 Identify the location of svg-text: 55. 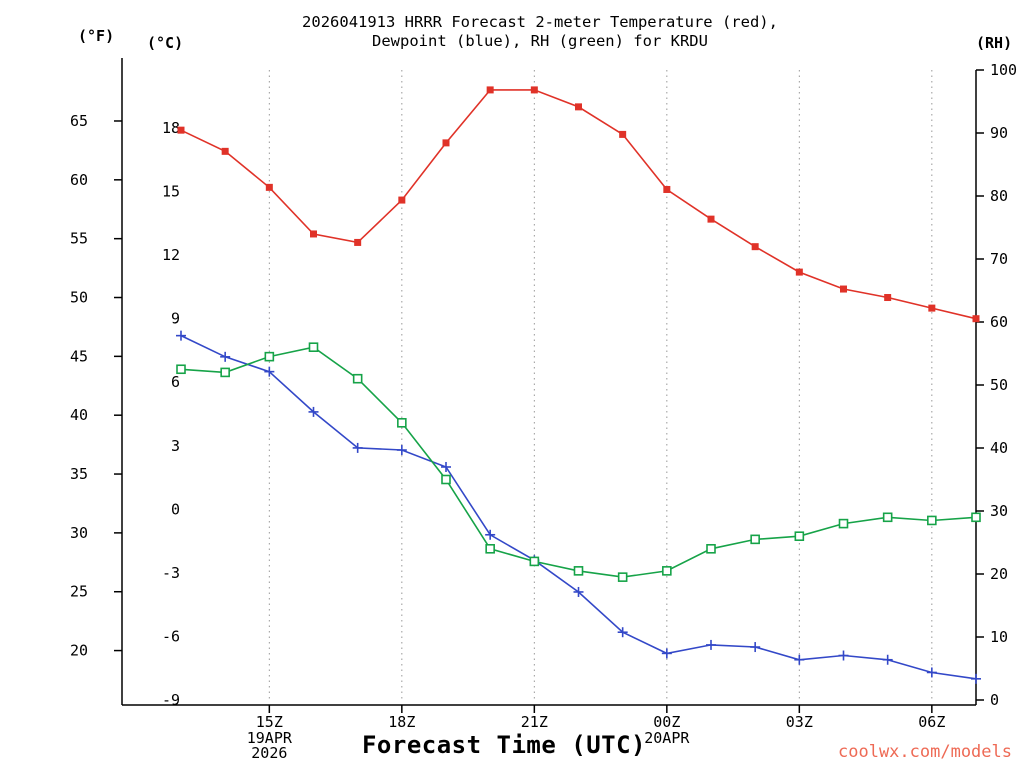
(79, 239).